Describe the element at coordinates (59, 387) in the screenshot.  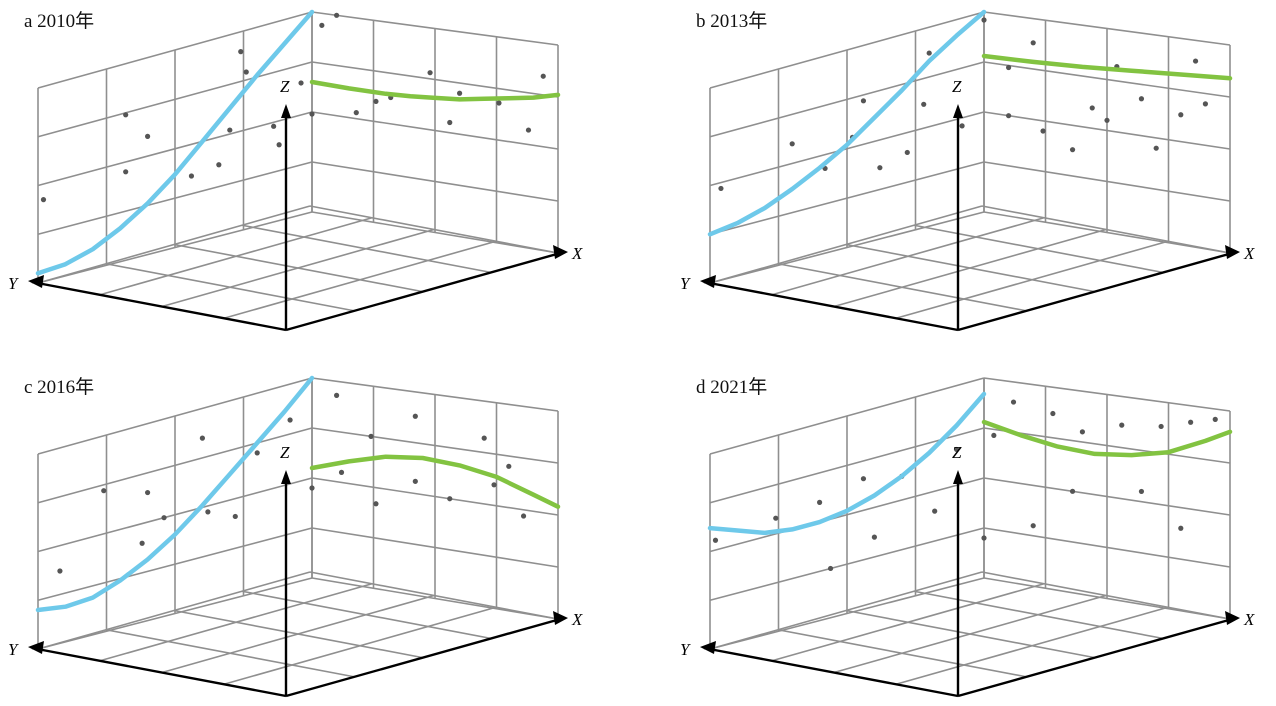
I see `panel-title: c 2016年` at that location.